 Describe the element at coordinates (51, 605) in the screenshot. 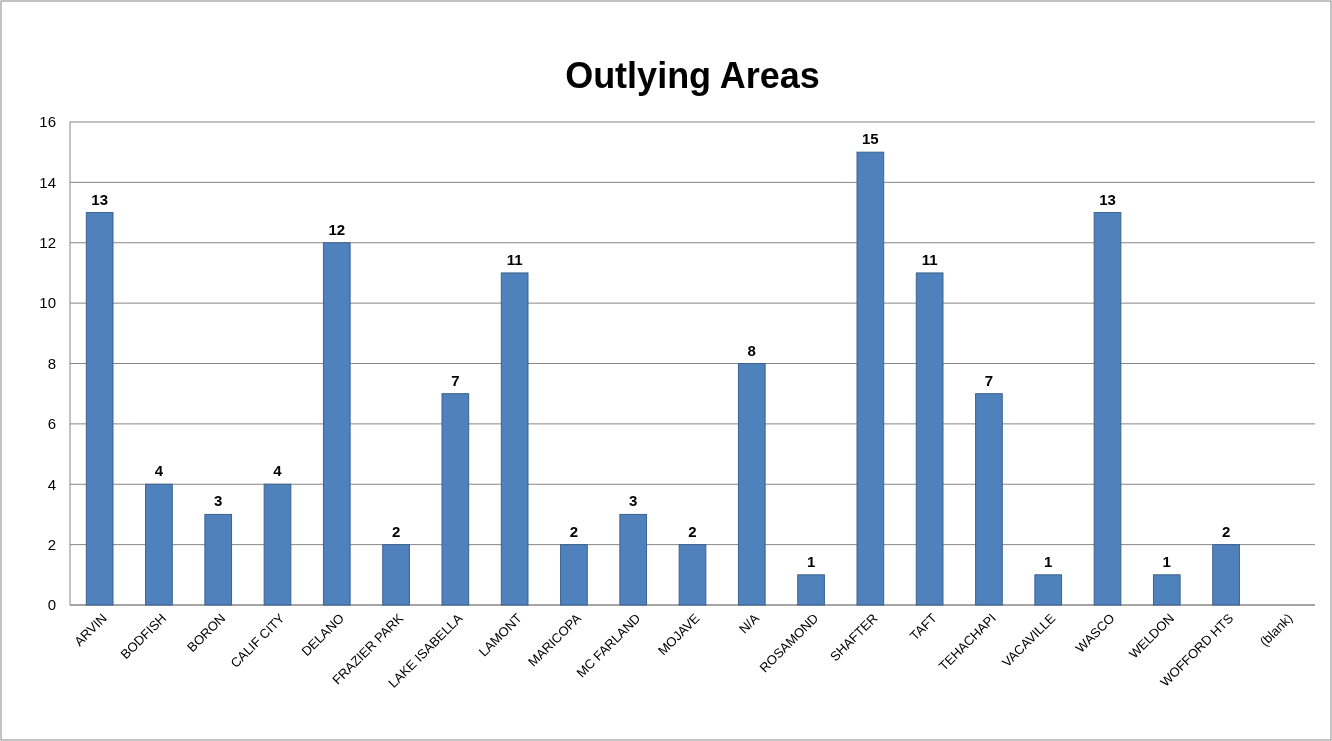

I see `y-tick-label: 0` at that location.